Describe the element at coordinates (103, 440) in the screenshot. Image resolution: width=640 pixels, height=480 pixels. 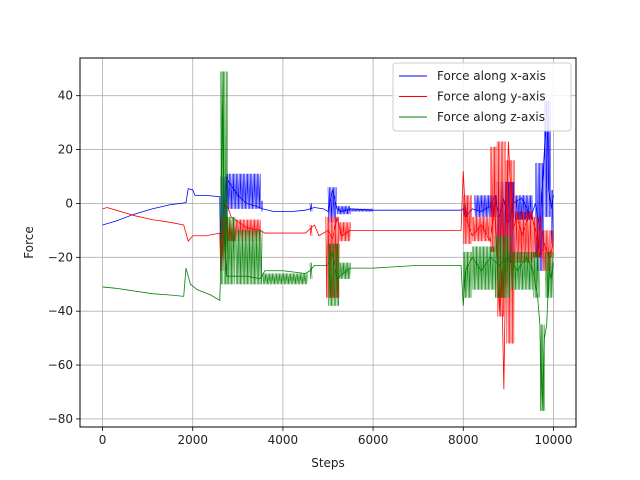
I see `x-tick-label: 0` at that location.